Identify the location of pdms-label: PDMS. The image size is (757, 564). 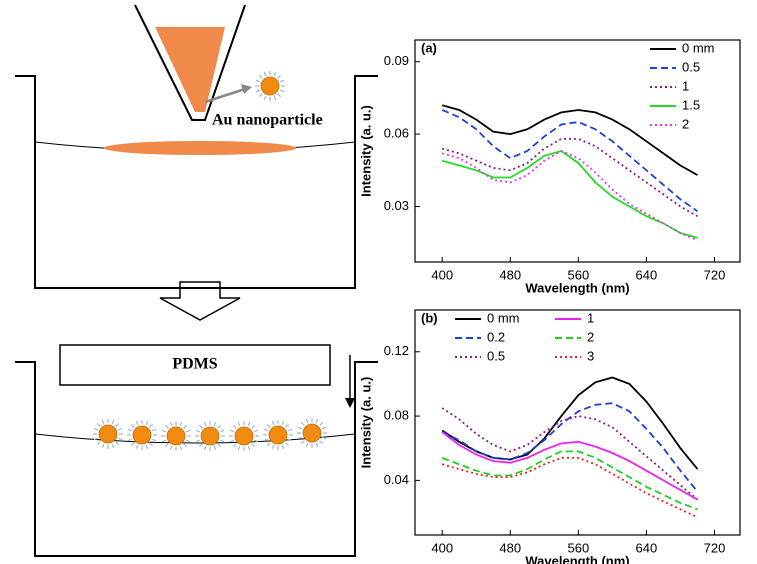
(194, 364).